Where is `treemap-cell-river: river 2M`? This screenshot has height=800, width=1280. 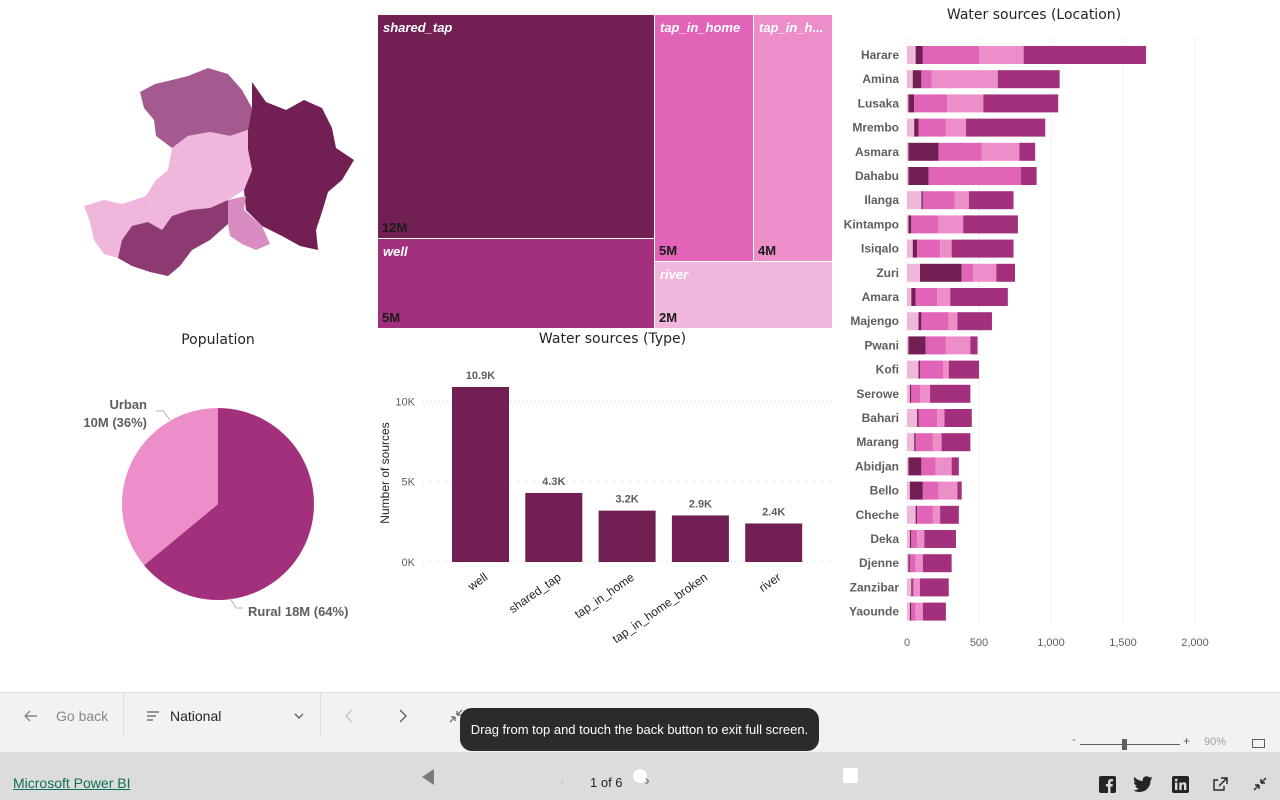 treemap-cell-river: river 2M is located at coordinates (743, 295).